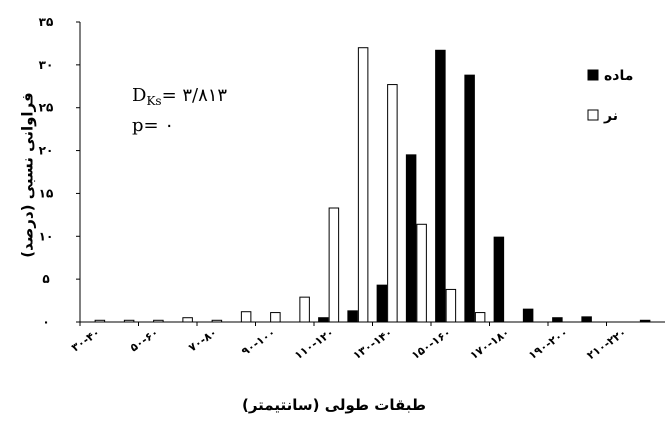 The image size is (669, 421). I want to click on annotation-d-value: = ۳/۸۱۳, so click(195, 95).